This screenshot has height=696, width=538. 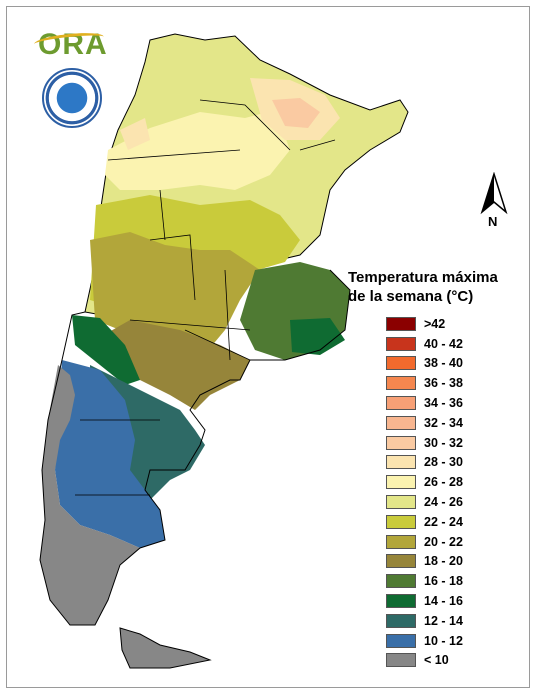 What do you see at coordinates (433, 287) in the screenshot?
I see `legend-title: Temperatura máxima de la semana (°C)` at bounding box center [433, 287].